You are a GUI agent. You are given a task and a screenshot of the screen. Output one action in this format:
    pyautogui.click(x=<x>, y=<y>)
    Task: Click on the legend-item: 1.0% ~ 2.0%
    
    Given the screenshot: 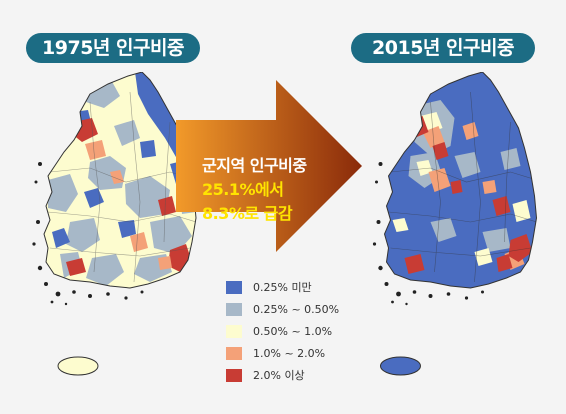 What is the action you would take?
    pyautogui.click(x=282, y=353)
    